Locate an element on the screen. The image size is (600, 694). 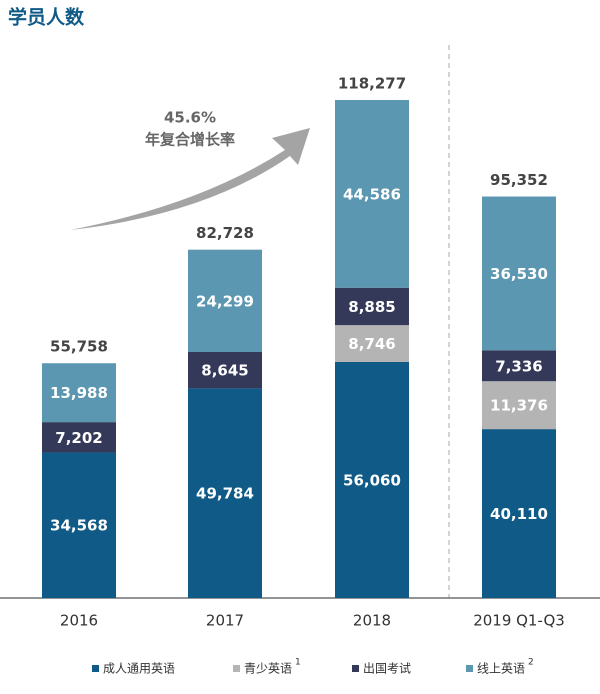
total-label: 55,758 is located at coordinates (79, 347).